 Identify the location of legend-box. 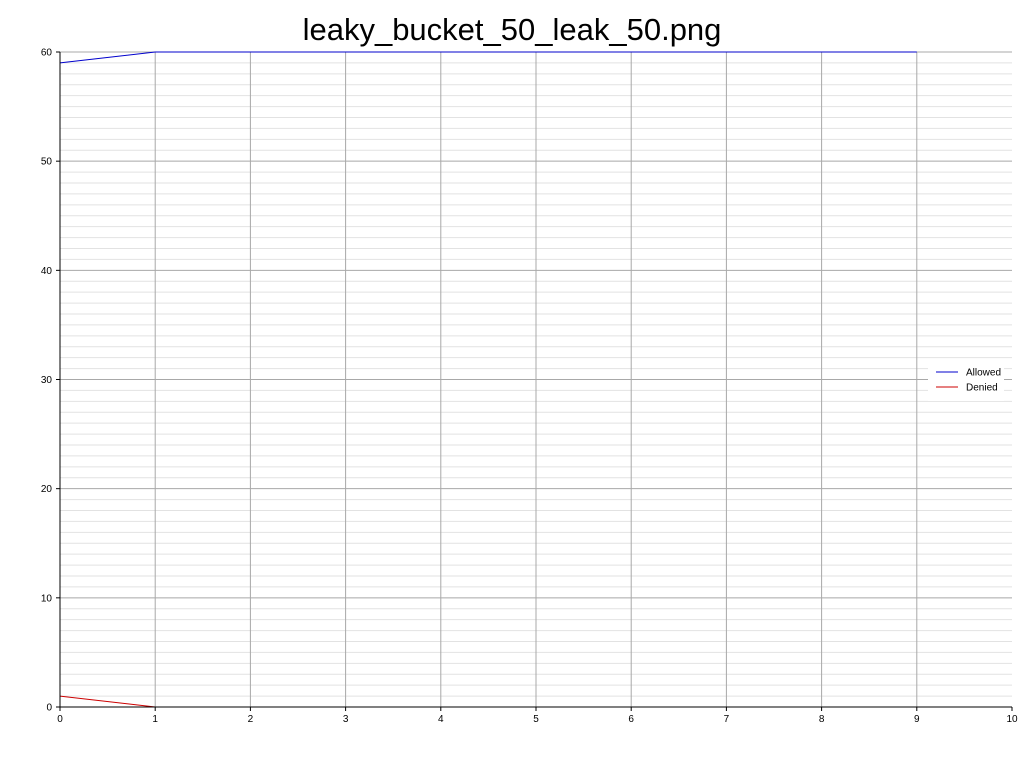
(966, 382).